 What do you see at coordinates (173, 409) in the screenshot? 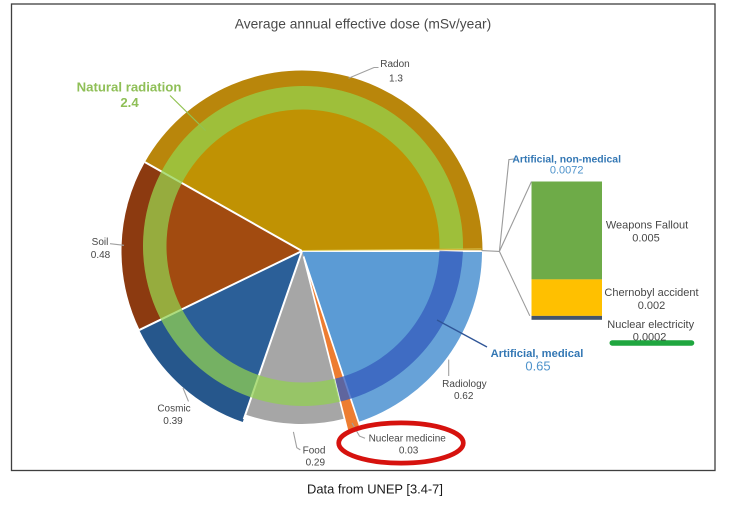
I see `svg-text: Cosmic` at bounding box center [173, 409].